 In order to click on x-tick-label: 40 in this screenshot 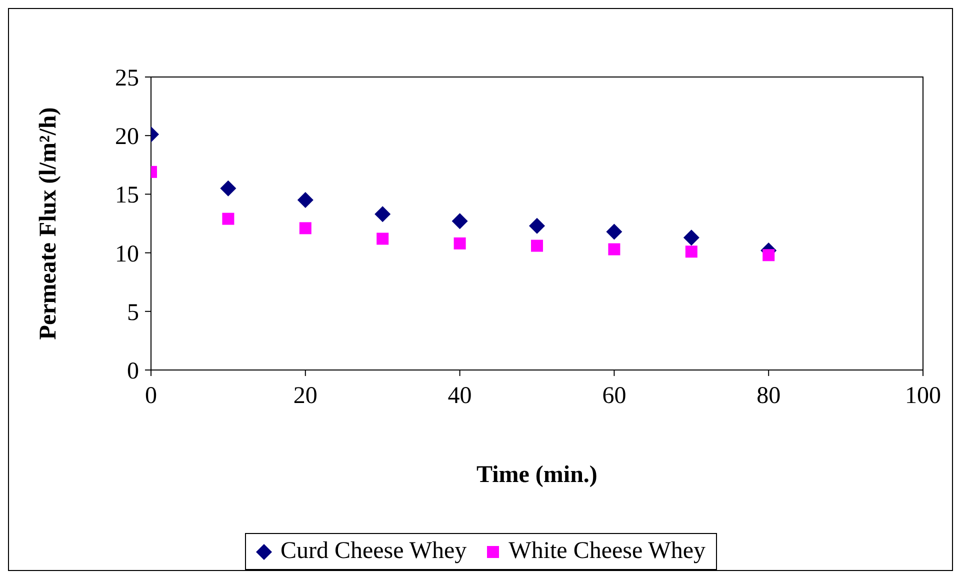, I will do `click(460, 396)`.